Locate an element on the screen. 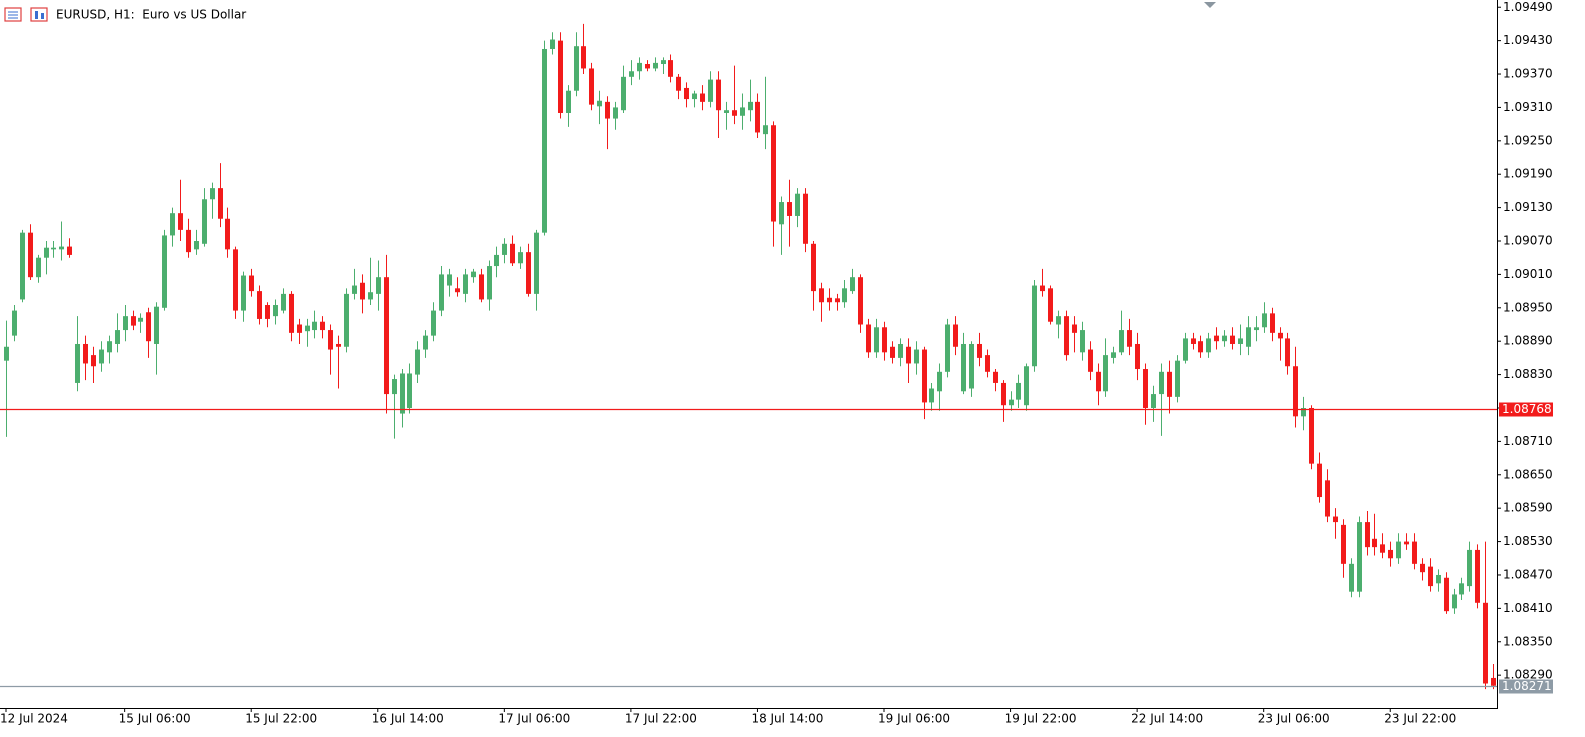 This screenshot has height=737, width=1585. x-tick-label: 15 Jul 06:00 is located at coordinates (155, 719).